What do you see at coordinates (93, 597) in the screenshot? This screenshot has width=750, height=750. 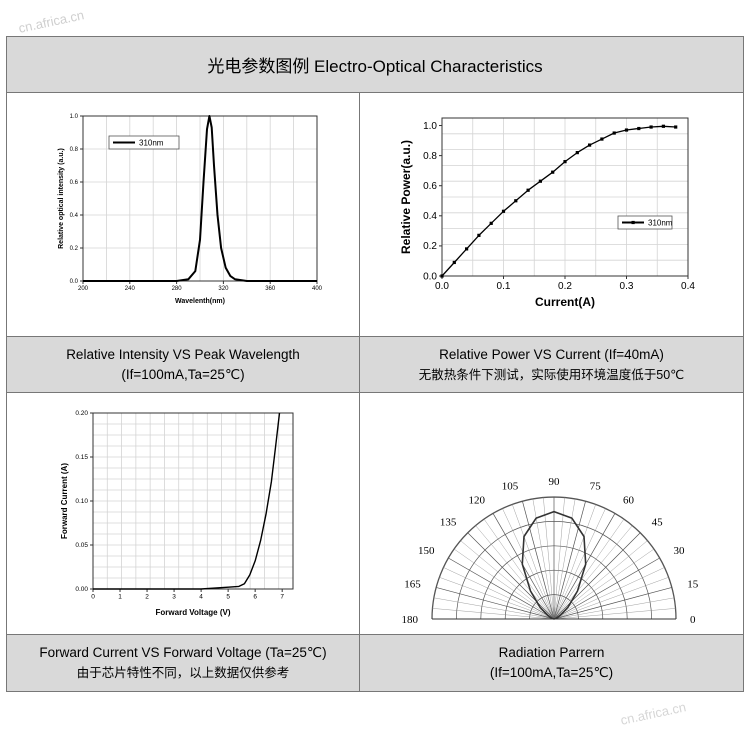 I see `x-tick-label: 0` at bounding box center [93, 597].